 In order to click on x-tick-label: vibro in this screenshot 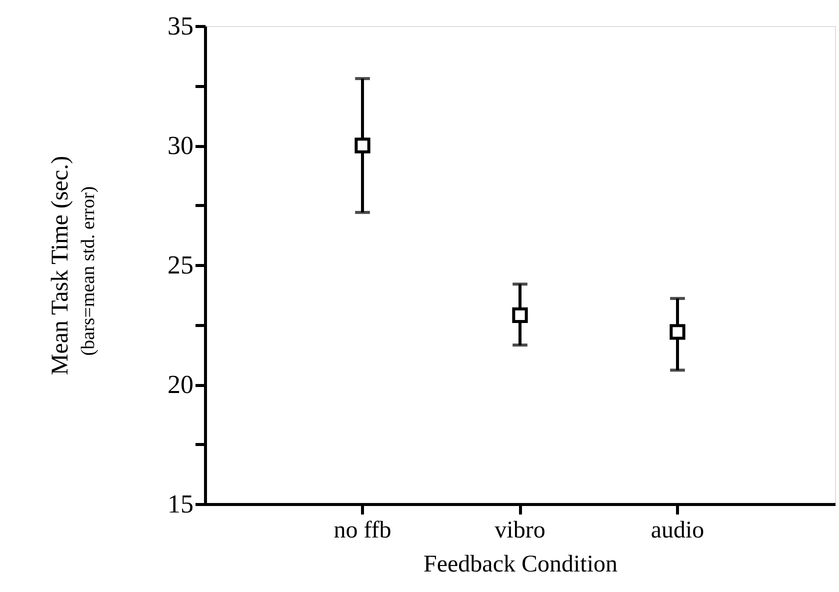, I will do `click(520, 531)`.